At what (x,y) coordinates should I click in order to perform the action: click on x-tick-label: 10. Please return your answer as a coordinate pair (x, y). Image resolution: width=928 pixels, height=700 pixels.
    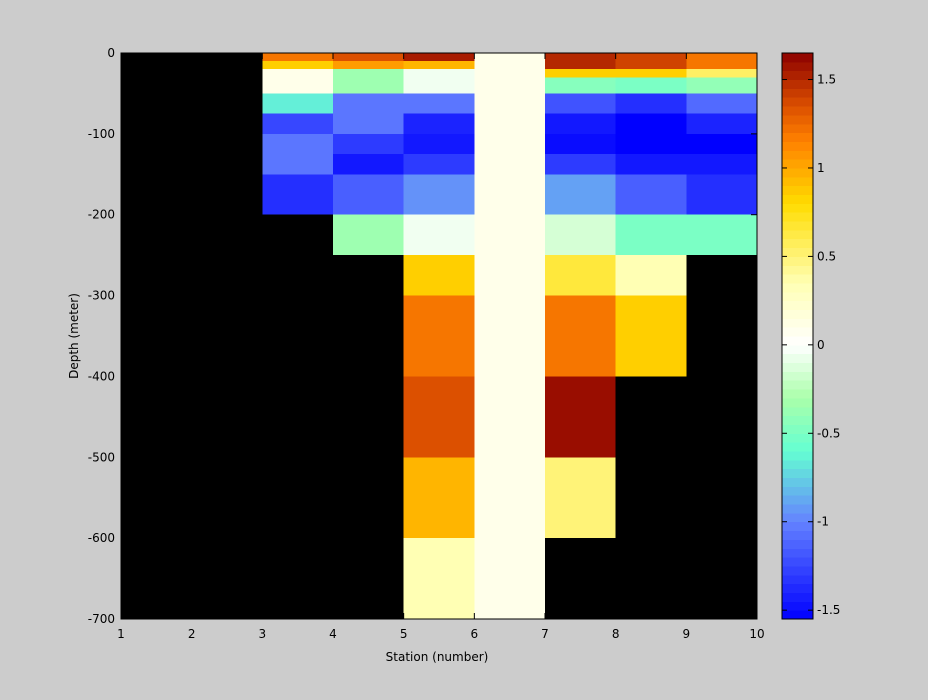
    Looking at the image, I should click on (756, 634).